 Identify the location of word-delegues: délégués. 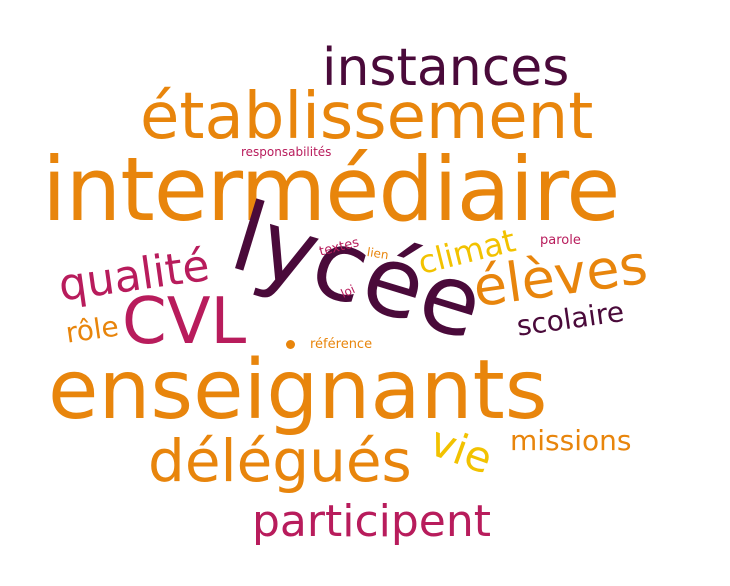
(280, 461).